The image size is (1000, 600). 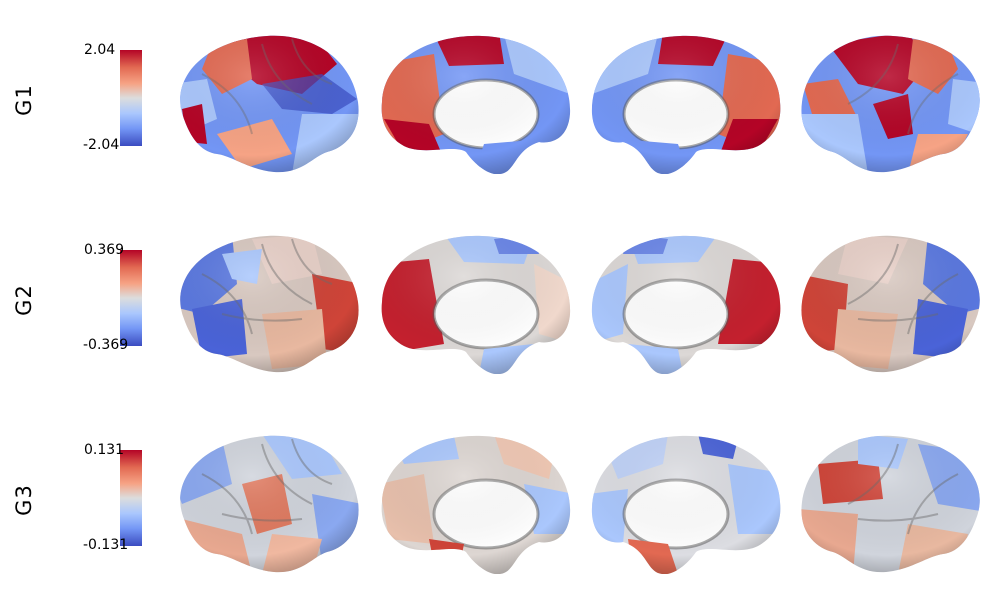 I want to click on colorbar-max-label: 2.04, so click(x=100, y=50).